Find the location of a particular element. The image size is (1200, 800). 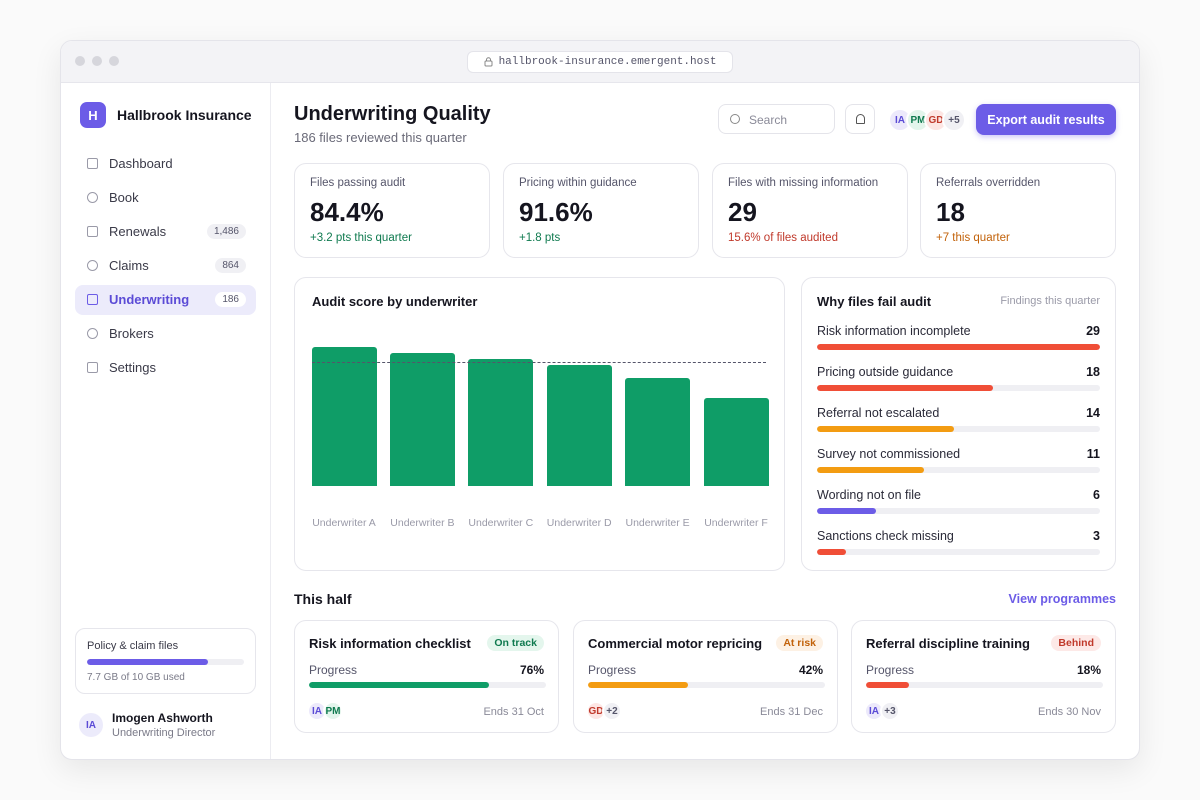

export-button: Export audit results is located at coordinates (1046, 119).